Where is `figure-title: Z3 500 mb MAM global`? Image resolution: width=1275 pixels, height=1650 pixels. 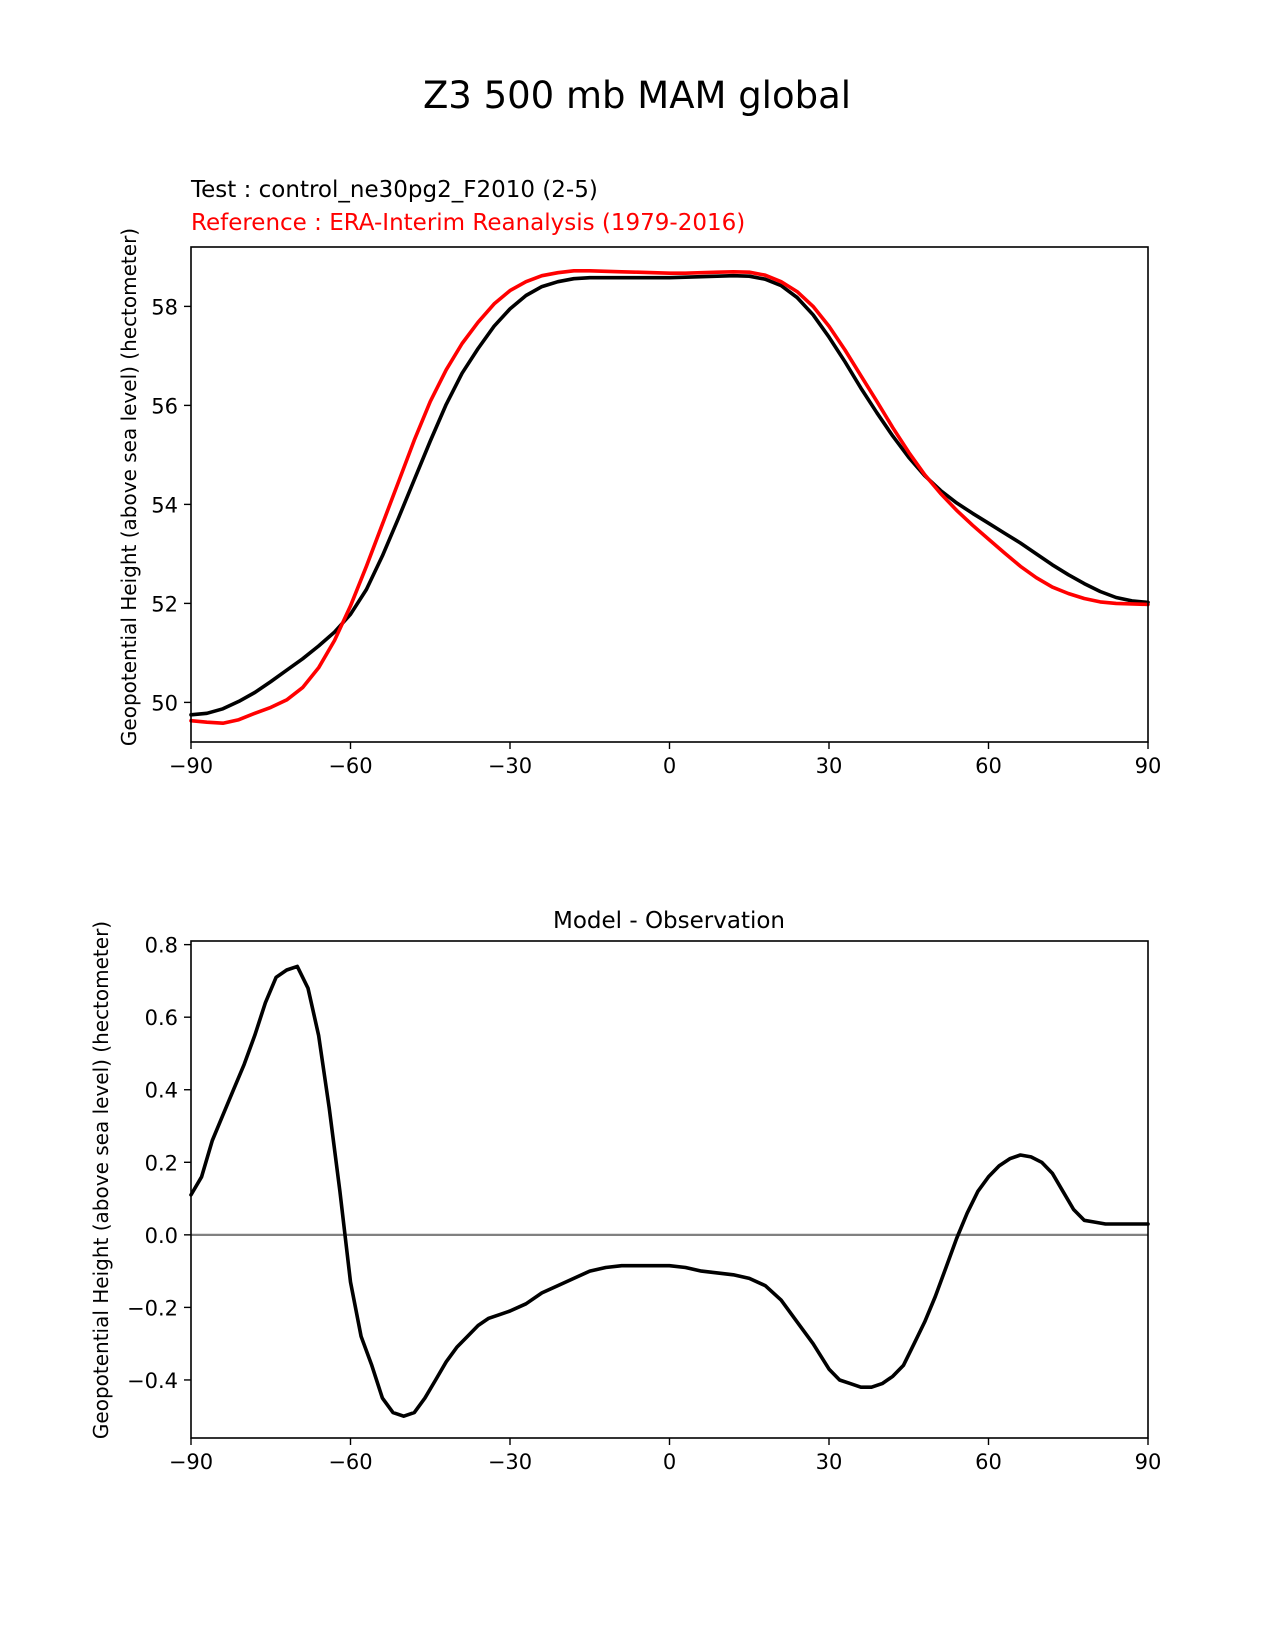
figure-title: Z3 500 mb MAM global is located at coordinates (637, 95).